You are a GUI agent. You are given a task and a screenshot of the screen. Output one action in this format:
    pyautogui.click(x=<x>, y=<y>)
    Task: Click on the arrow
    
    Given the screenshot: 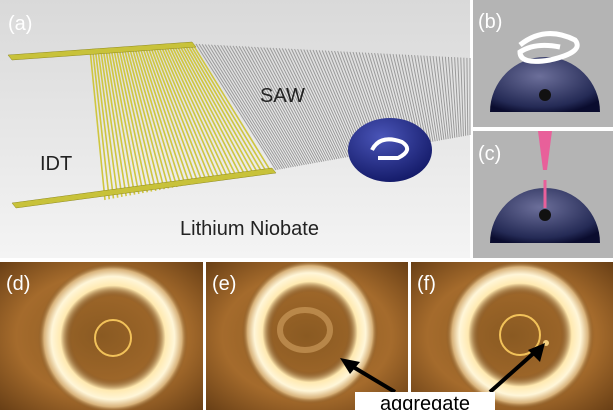 What is the action you would take?
    pyautogui.click(x=372, y=378)
    